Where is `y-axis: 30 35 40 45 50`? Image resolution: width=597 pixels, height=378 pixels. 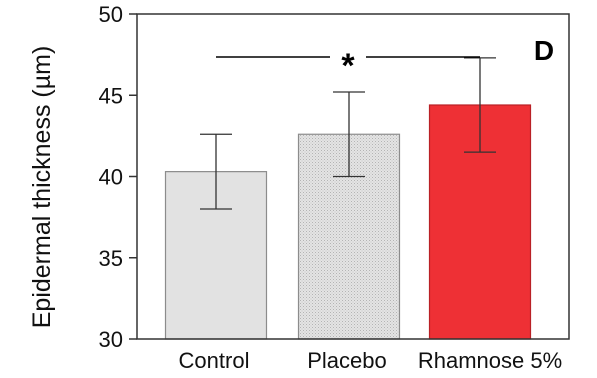
y-axis: 30 35 40 45 50 is located at coordinates (118, 177).